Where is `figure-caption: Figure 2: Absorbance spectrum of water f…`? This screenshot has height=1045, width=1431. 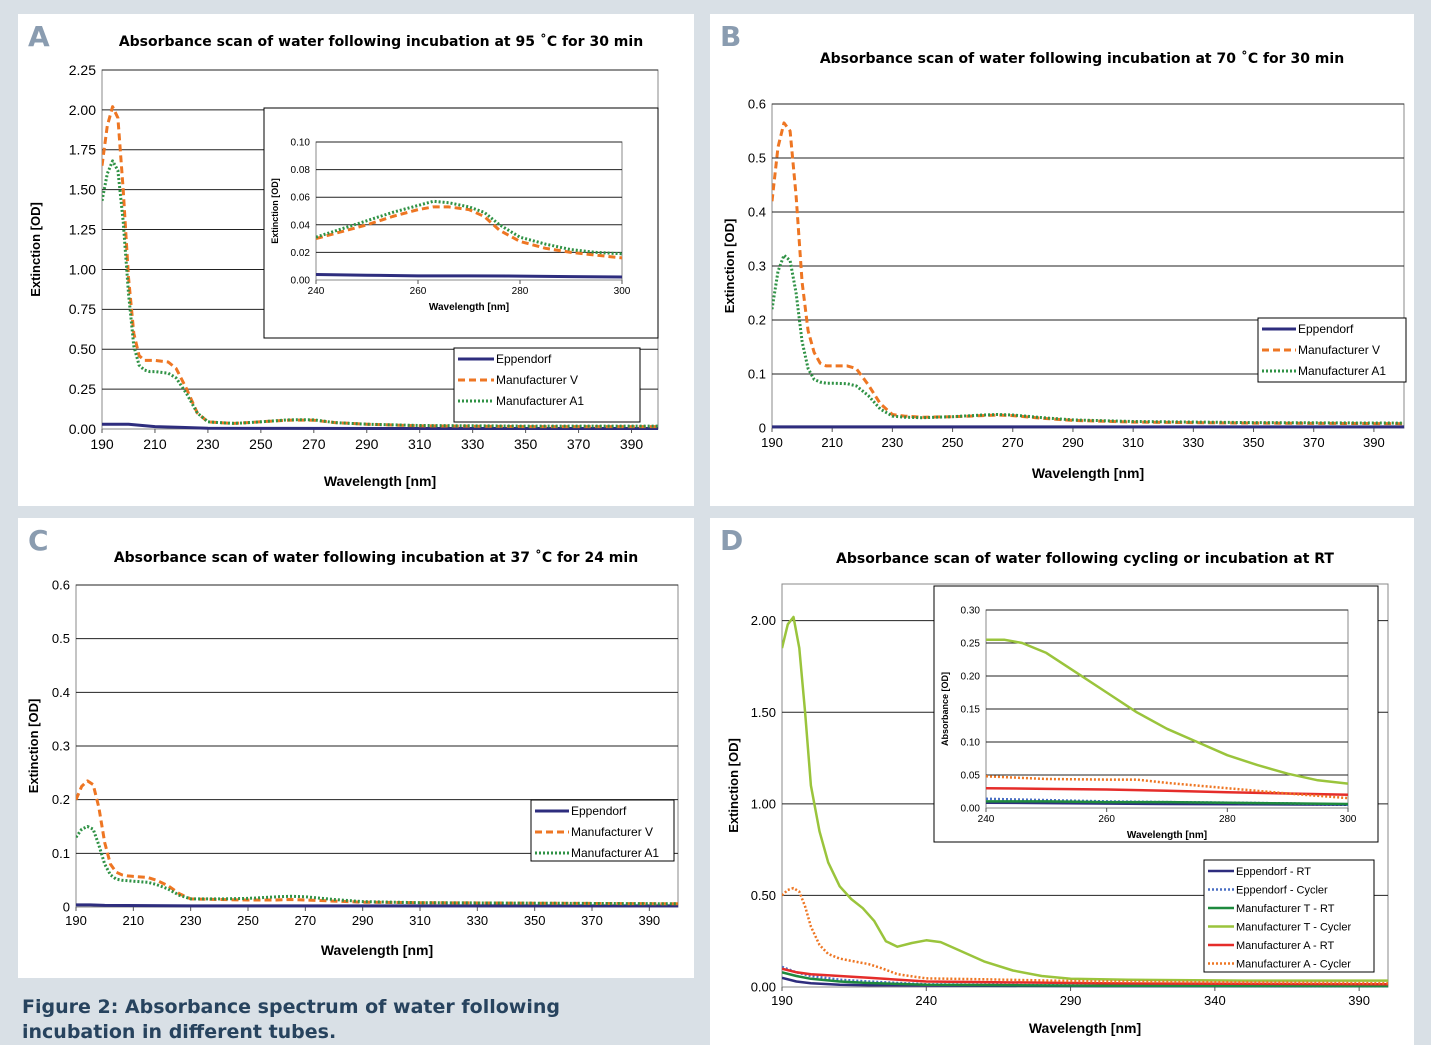
figure-caption: Figure 2: Absorbance spectrum of water f… is located at coordinates (322, 1020).